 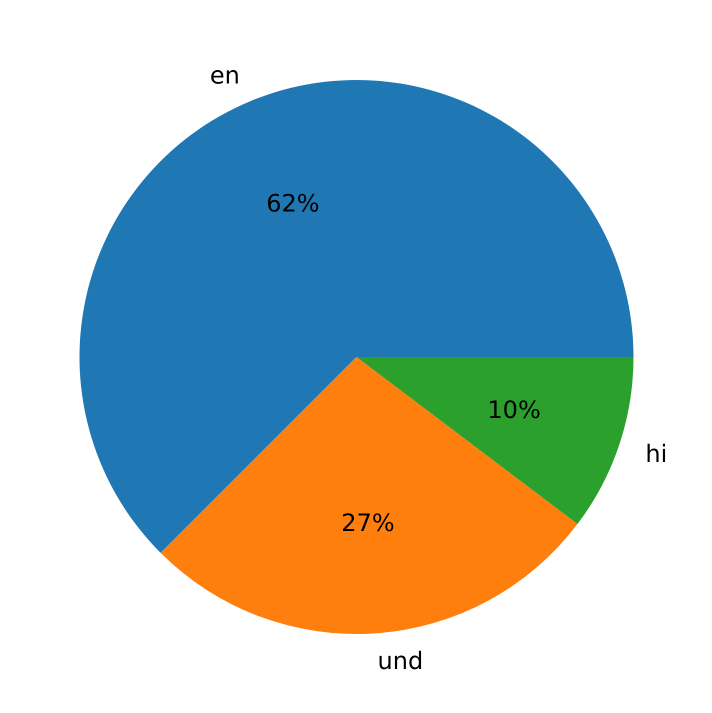 I want to click on slice-label: en, so click(x=225, y=75).